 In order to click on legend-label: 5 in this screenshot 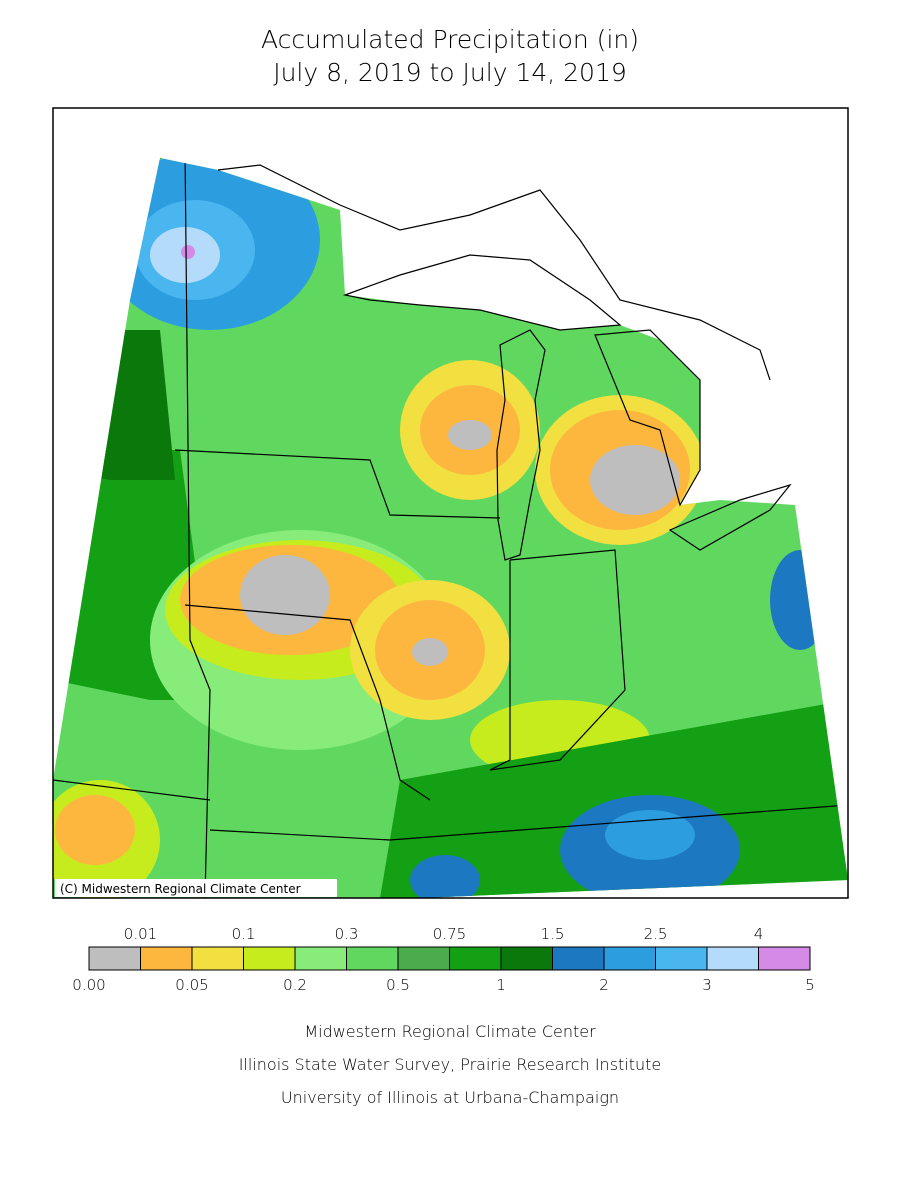, I will do `click(810, 985)`.